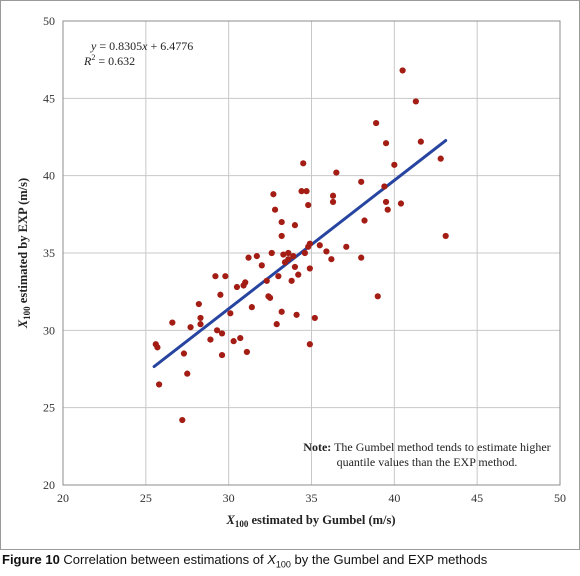 This screenshot has height=576, width=580. I want to click on y-tick-label: 30, so click(49, 330).